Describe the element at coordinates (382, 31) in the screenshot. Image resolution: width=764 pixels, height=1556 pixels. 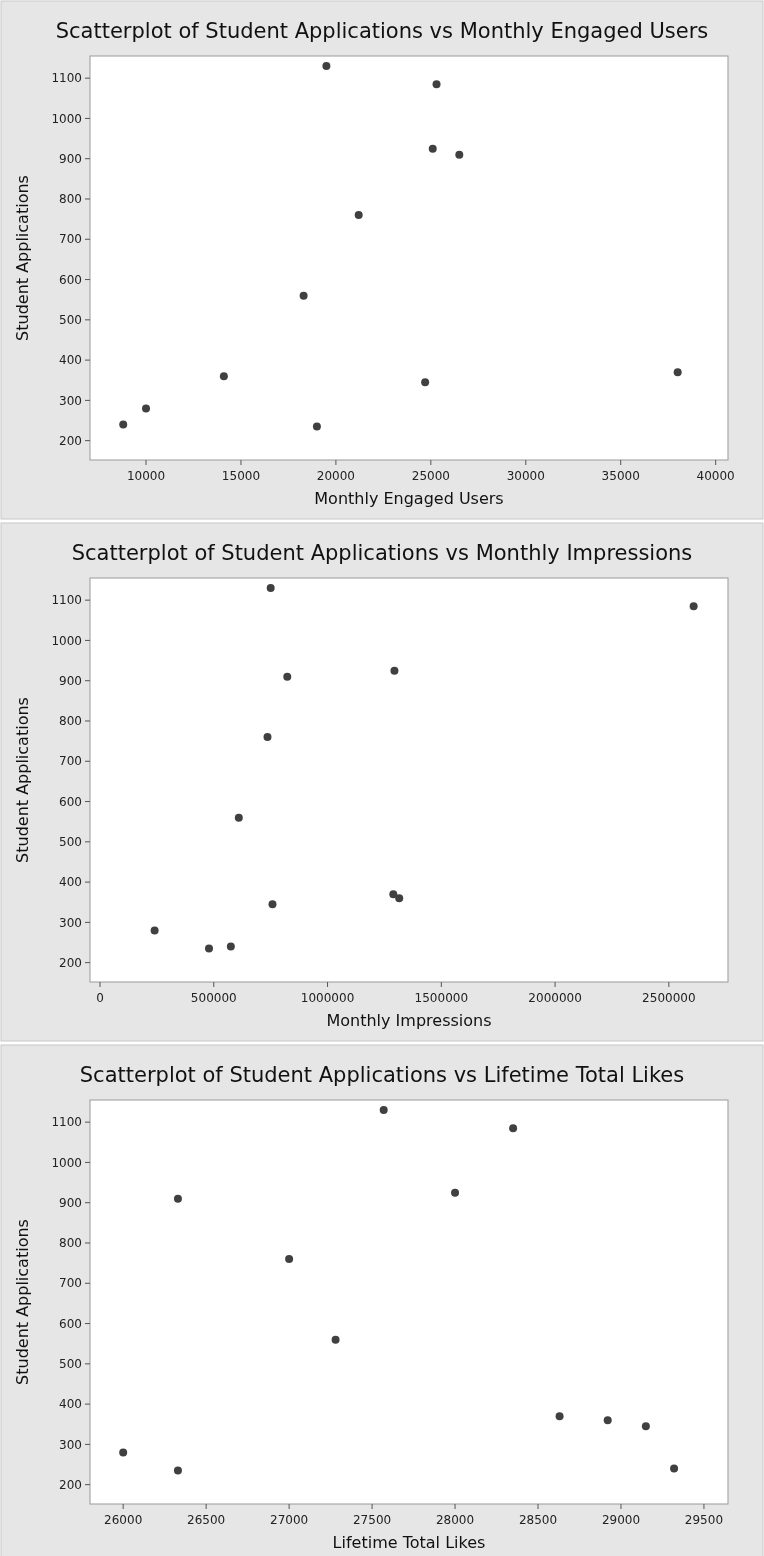
I see `chart-title: Scatterplot of Student Applications vs Monthly Engaged Users` at that location.